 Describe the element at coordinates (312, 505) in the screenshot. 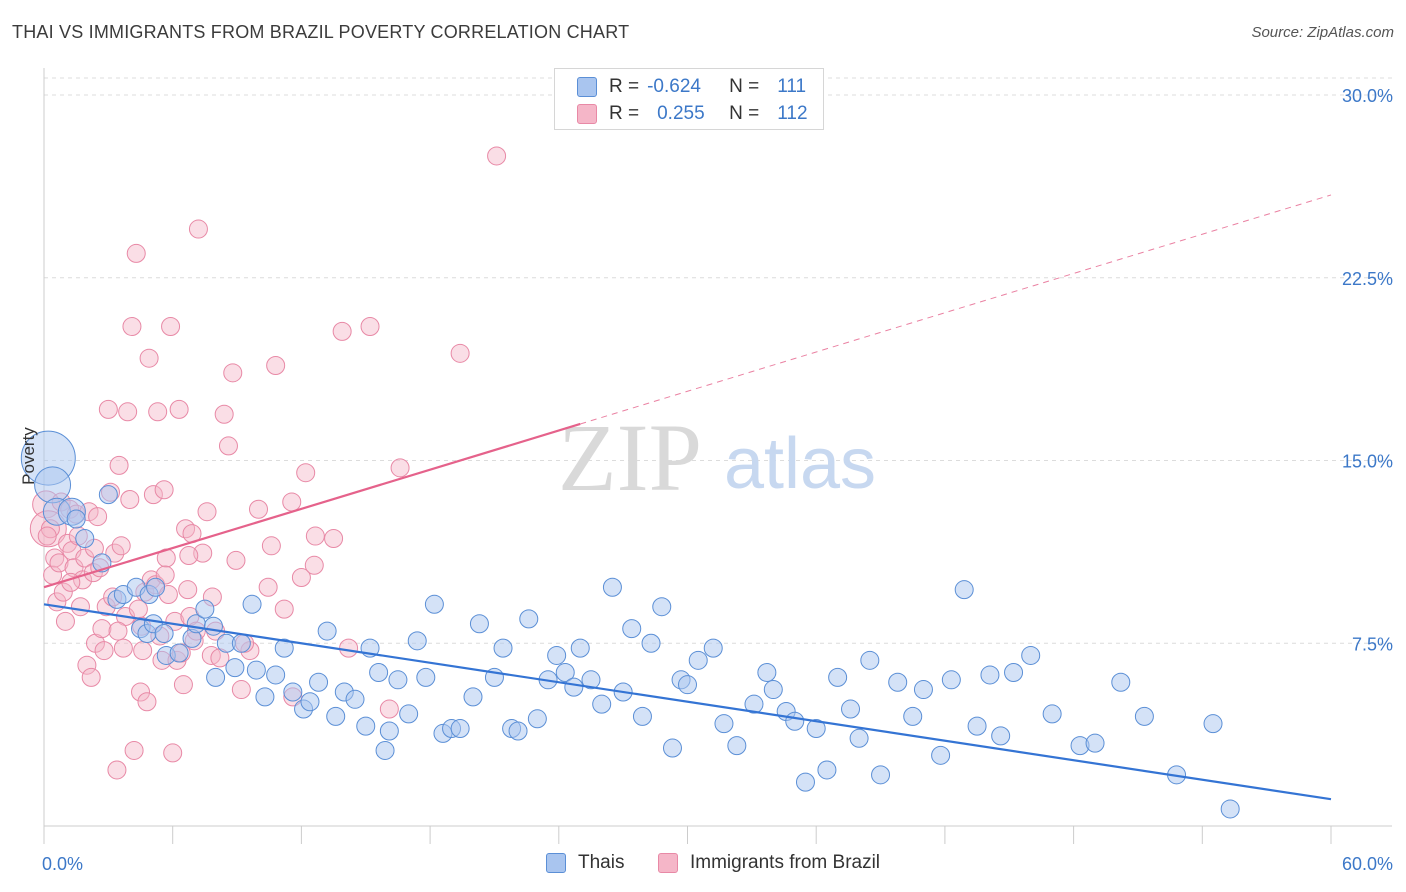

I see `trend-line-brazil` at that location.